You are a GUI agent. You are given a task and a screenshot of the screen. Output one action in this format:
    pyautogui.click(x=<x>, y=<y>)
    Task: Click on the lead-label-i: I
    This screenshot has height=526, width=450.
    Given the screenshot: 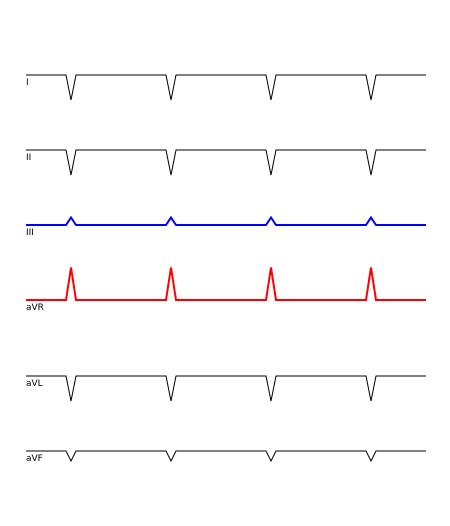 What is the action you would take?
    pyautogui.click(x=27, y=83)
    